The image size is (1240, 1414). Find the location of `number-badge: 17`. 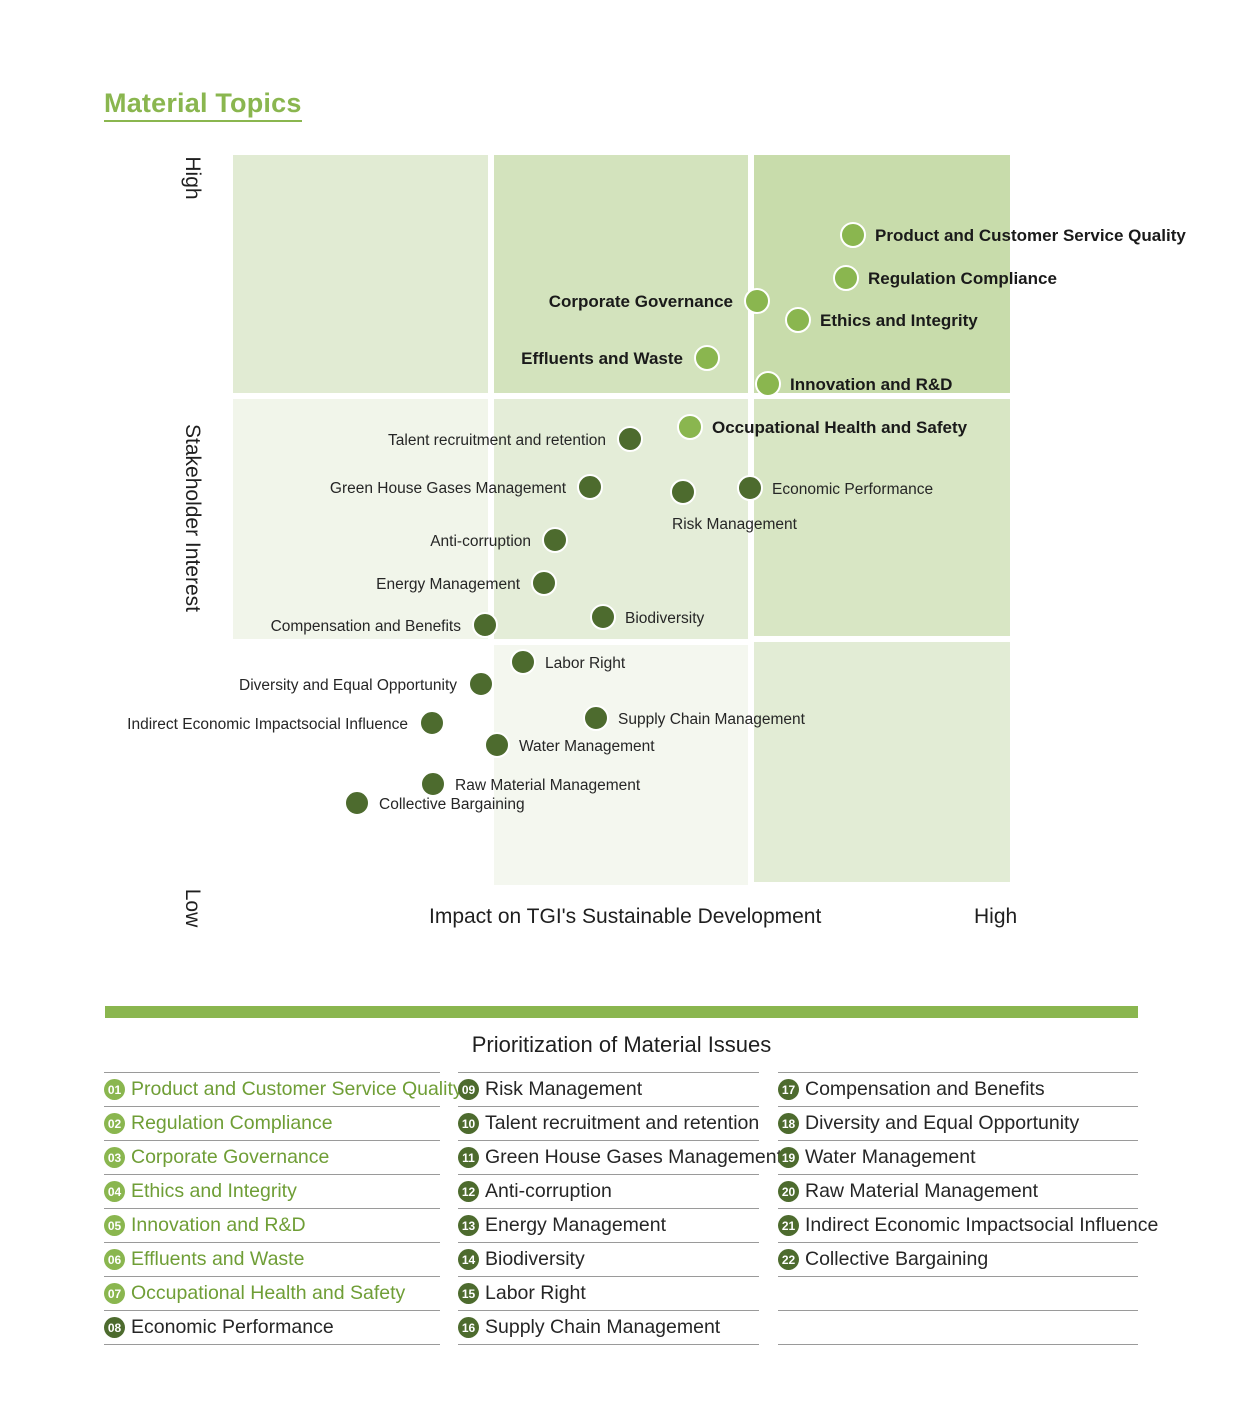

number-badge: 17 is located at coordinates (788, 1089).